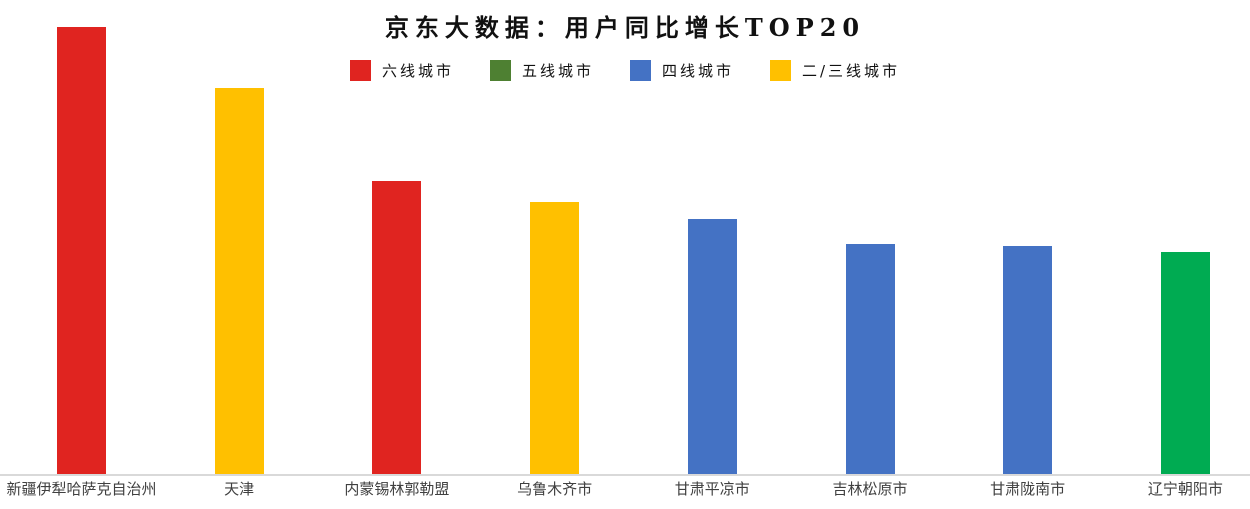 The height and width of the screenshot is (509, 1250). I want to click on x-axis-label: 甘肃陇南市, so click(1028, 489).